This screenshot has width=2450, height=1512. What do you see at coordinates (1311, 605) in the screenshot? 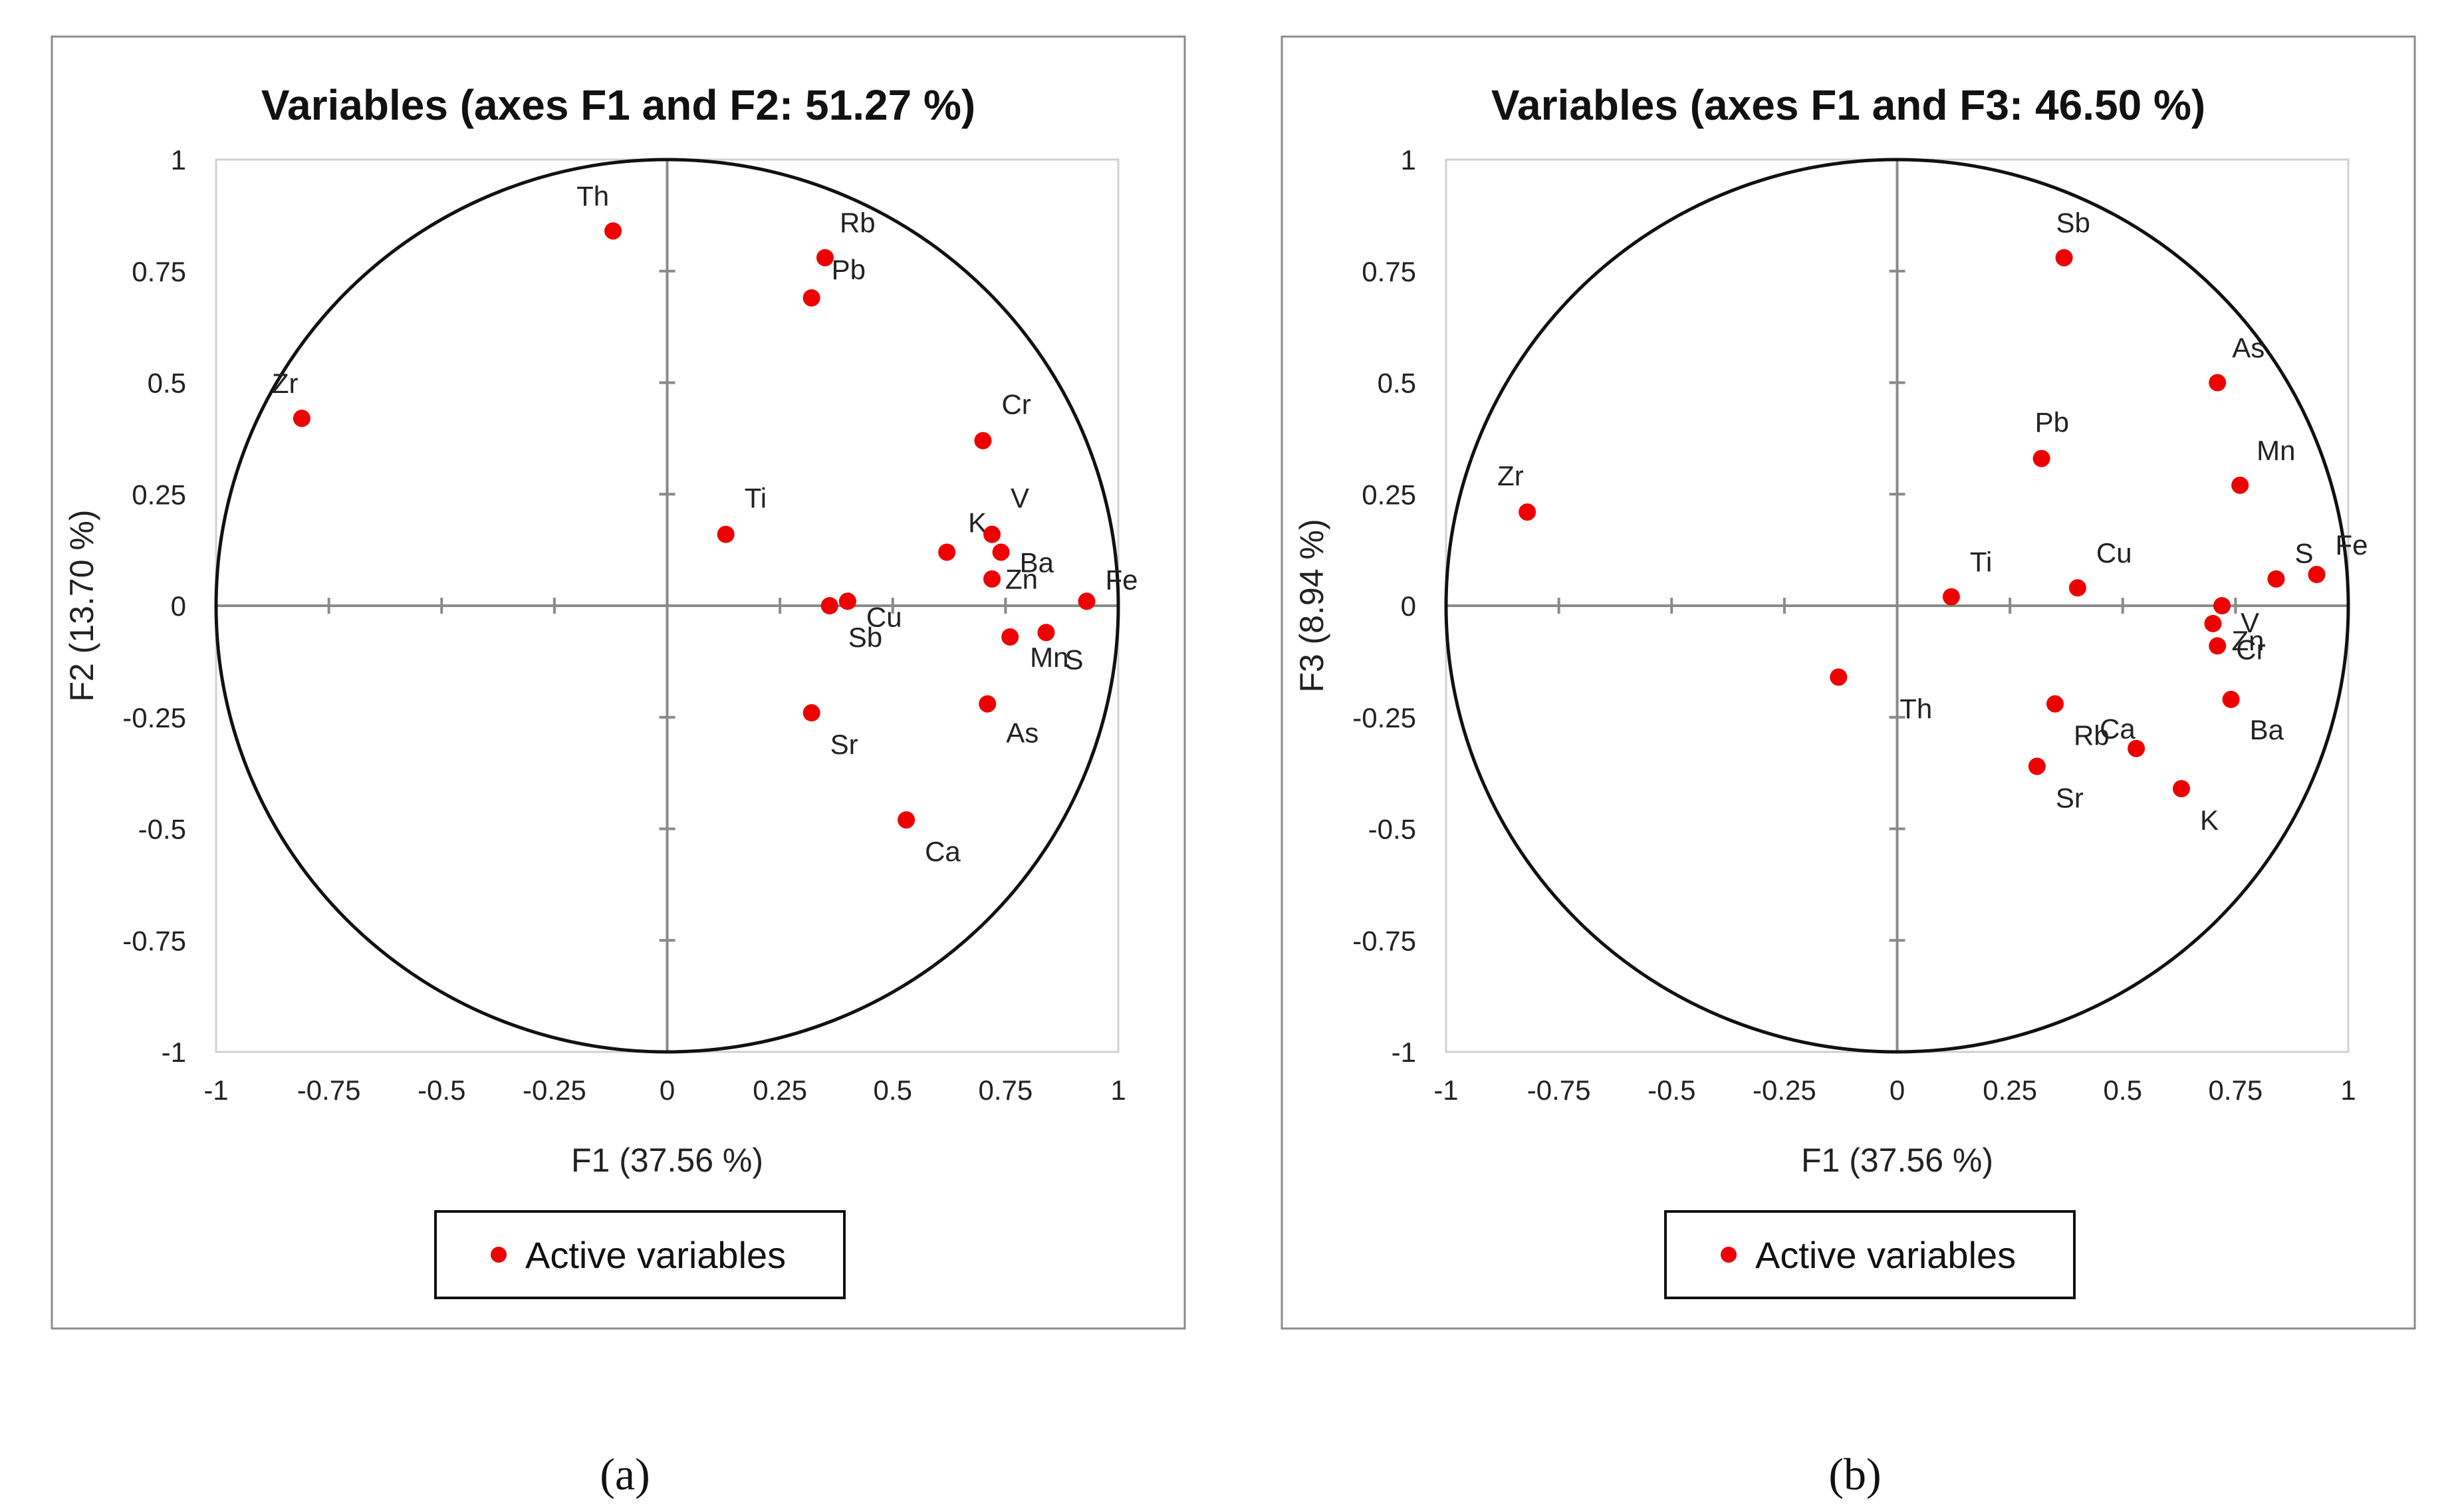
I see `y-axis-label: F3 (8.94 %)` at bounding box center [1311, 605].